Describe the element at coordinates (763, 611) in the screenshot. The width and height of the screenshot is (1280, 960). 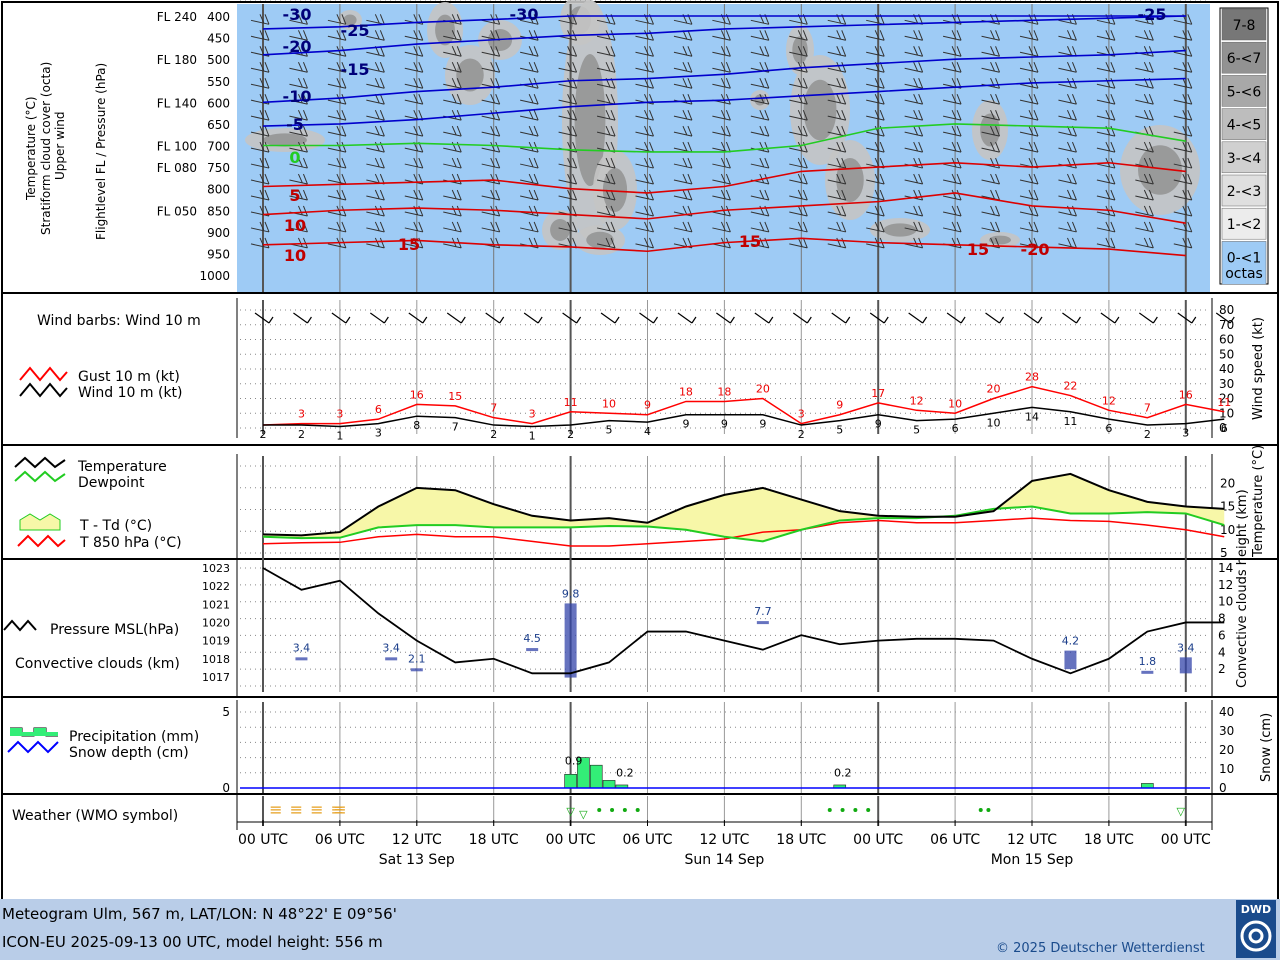
I see `conv-cloud-label: 7.7` at that location.